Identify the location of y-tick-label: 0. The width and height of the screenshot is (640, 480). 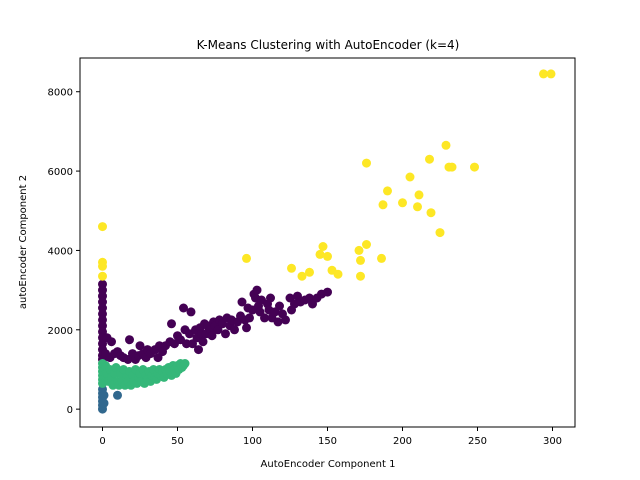
(70, 410).